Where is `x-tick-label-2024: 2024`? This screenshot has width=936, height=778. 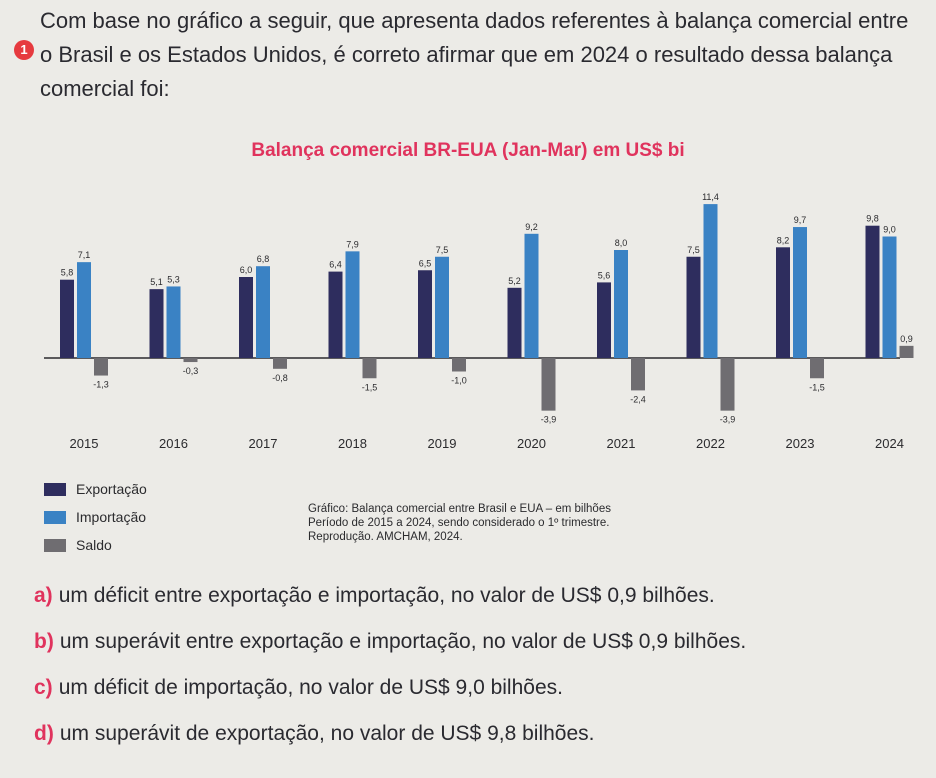 x-tick-label-2024: 2024 is located at coordinates (889, 443).